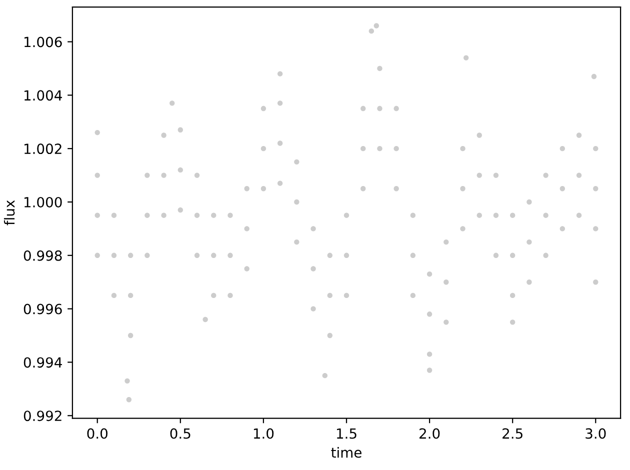 Image resolution: width=630 pixels, height=470 pixels. I want to click on x-tick-label: 1.5, so click(346, 433).